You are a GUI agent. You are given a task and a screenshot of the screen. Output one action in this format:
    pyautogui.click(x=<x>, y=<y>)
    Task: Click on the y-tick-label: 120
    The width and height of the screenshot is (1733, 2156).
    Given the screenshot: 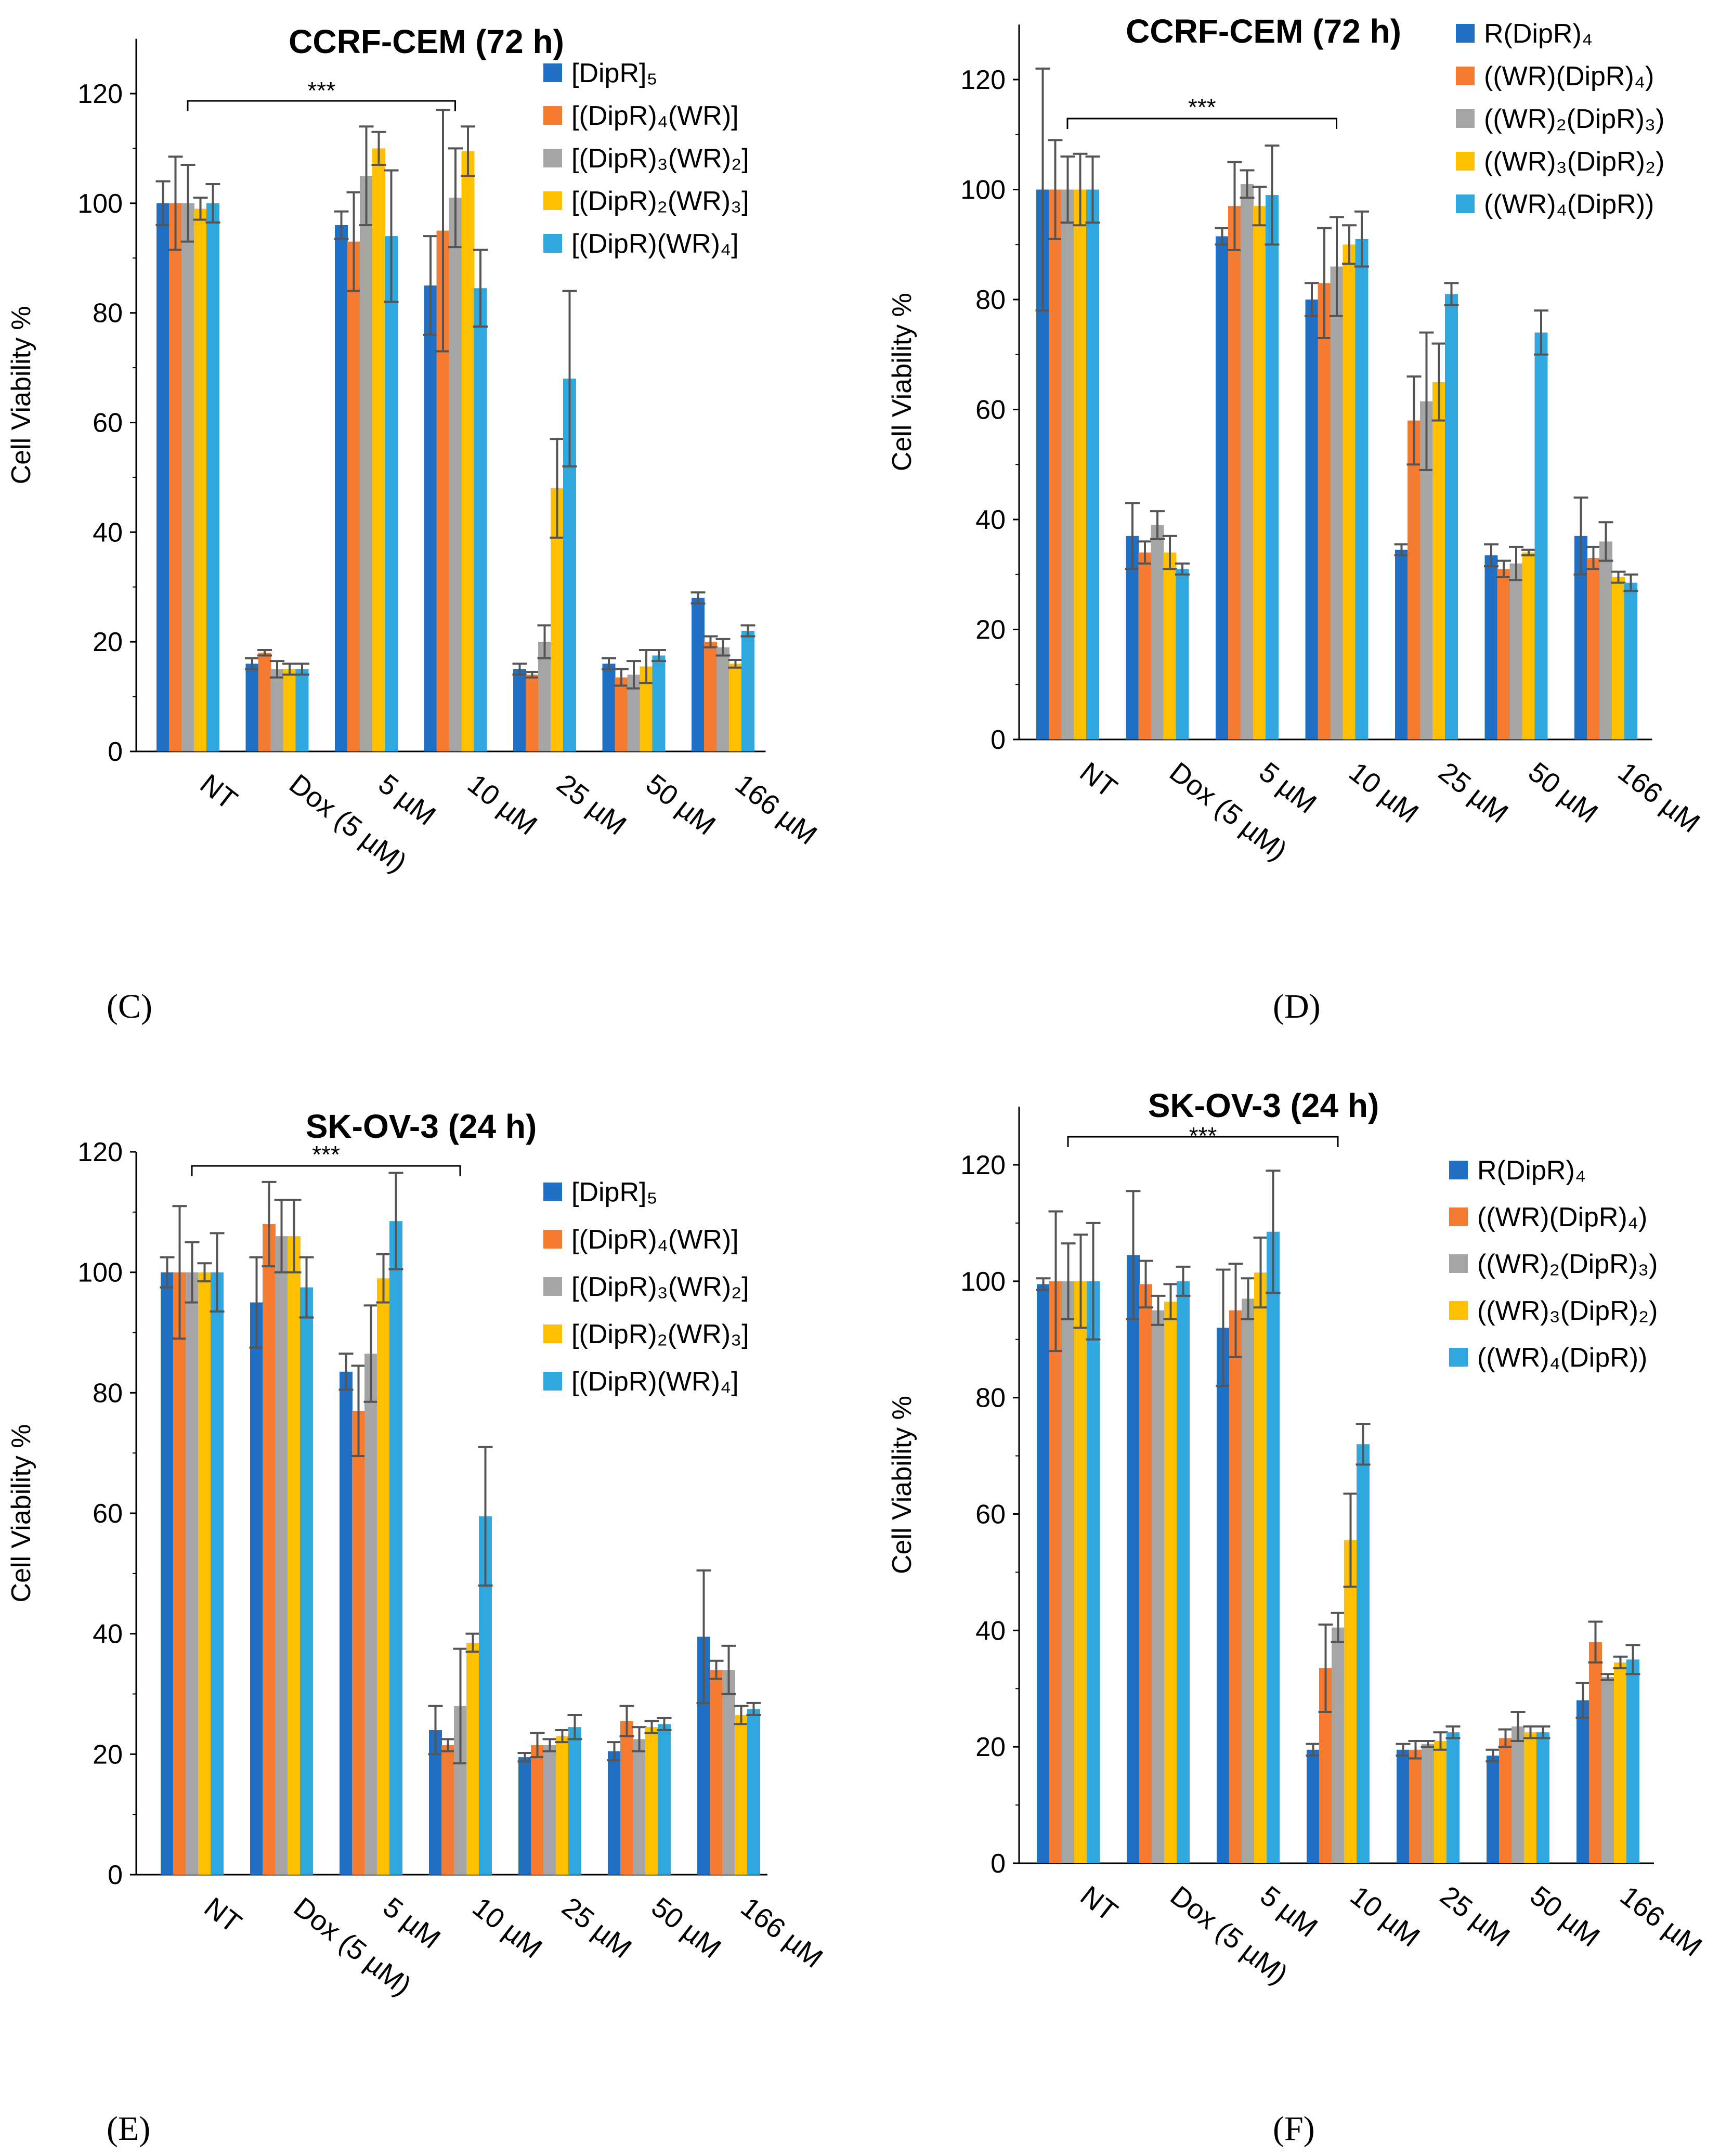 What is the action you would take?
    pyautogui.click(x=100, y=94)
    